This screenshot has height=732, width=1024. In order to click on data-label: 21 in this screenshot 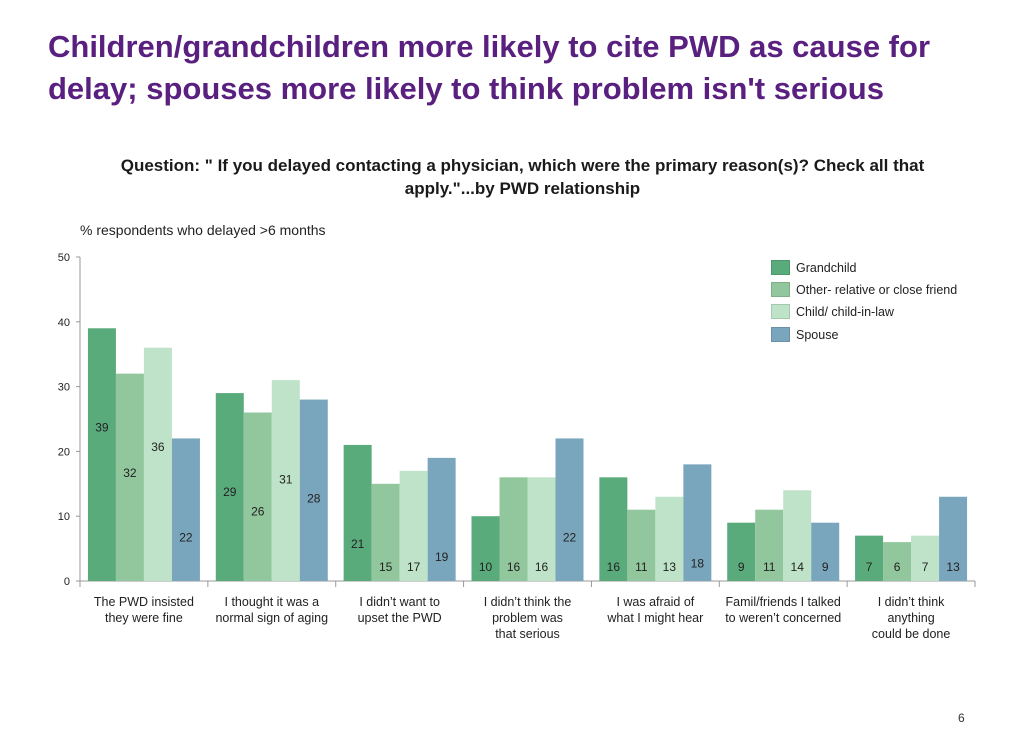, I will do `click(358, 544)`.